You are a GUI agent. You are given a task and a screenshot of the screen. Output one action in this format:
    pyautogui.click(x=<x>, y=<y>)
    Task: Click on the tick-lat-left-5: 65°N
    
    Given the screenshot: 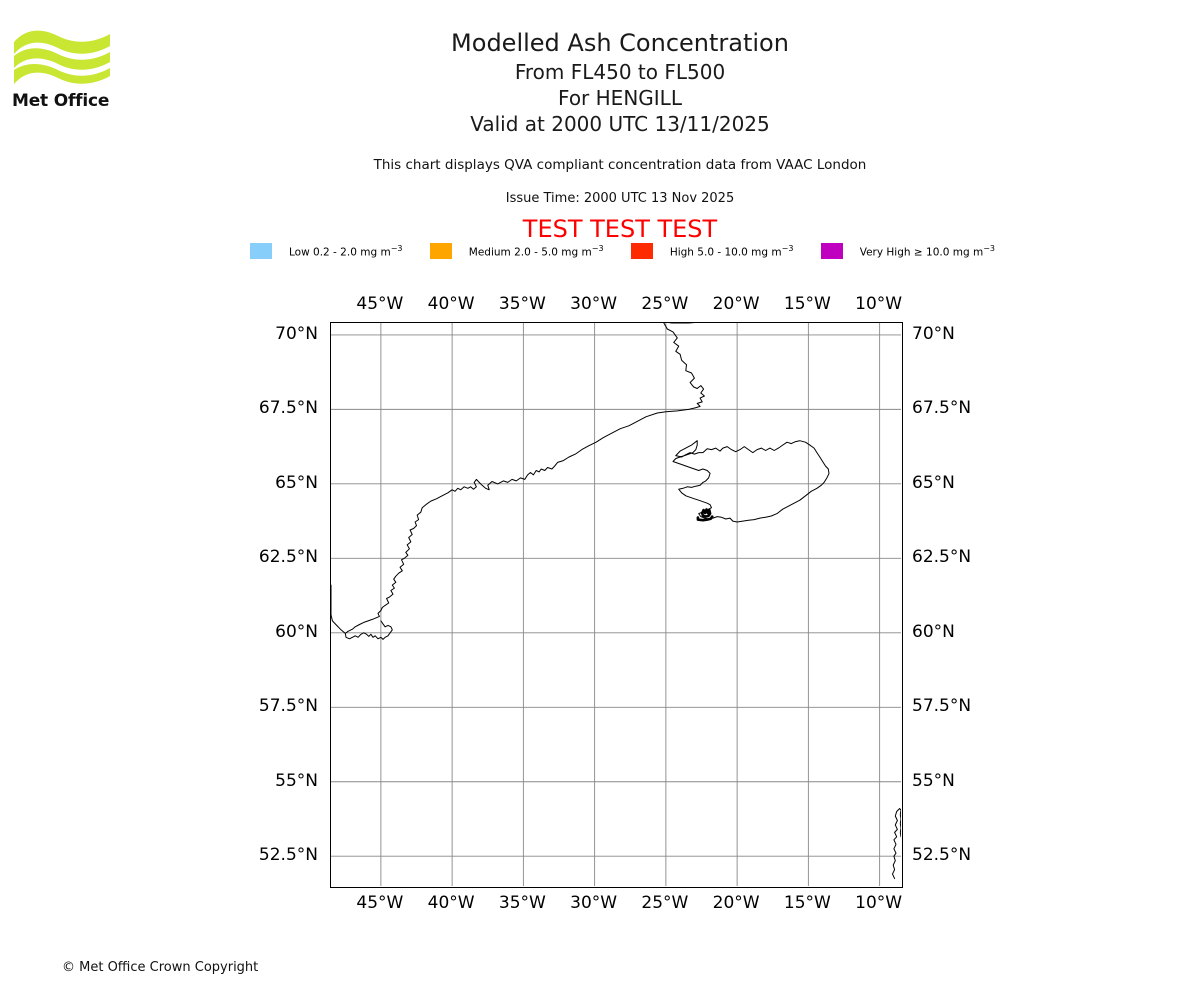 What is the action you would take?
    pyautogui.click(x=296, y=482)
    